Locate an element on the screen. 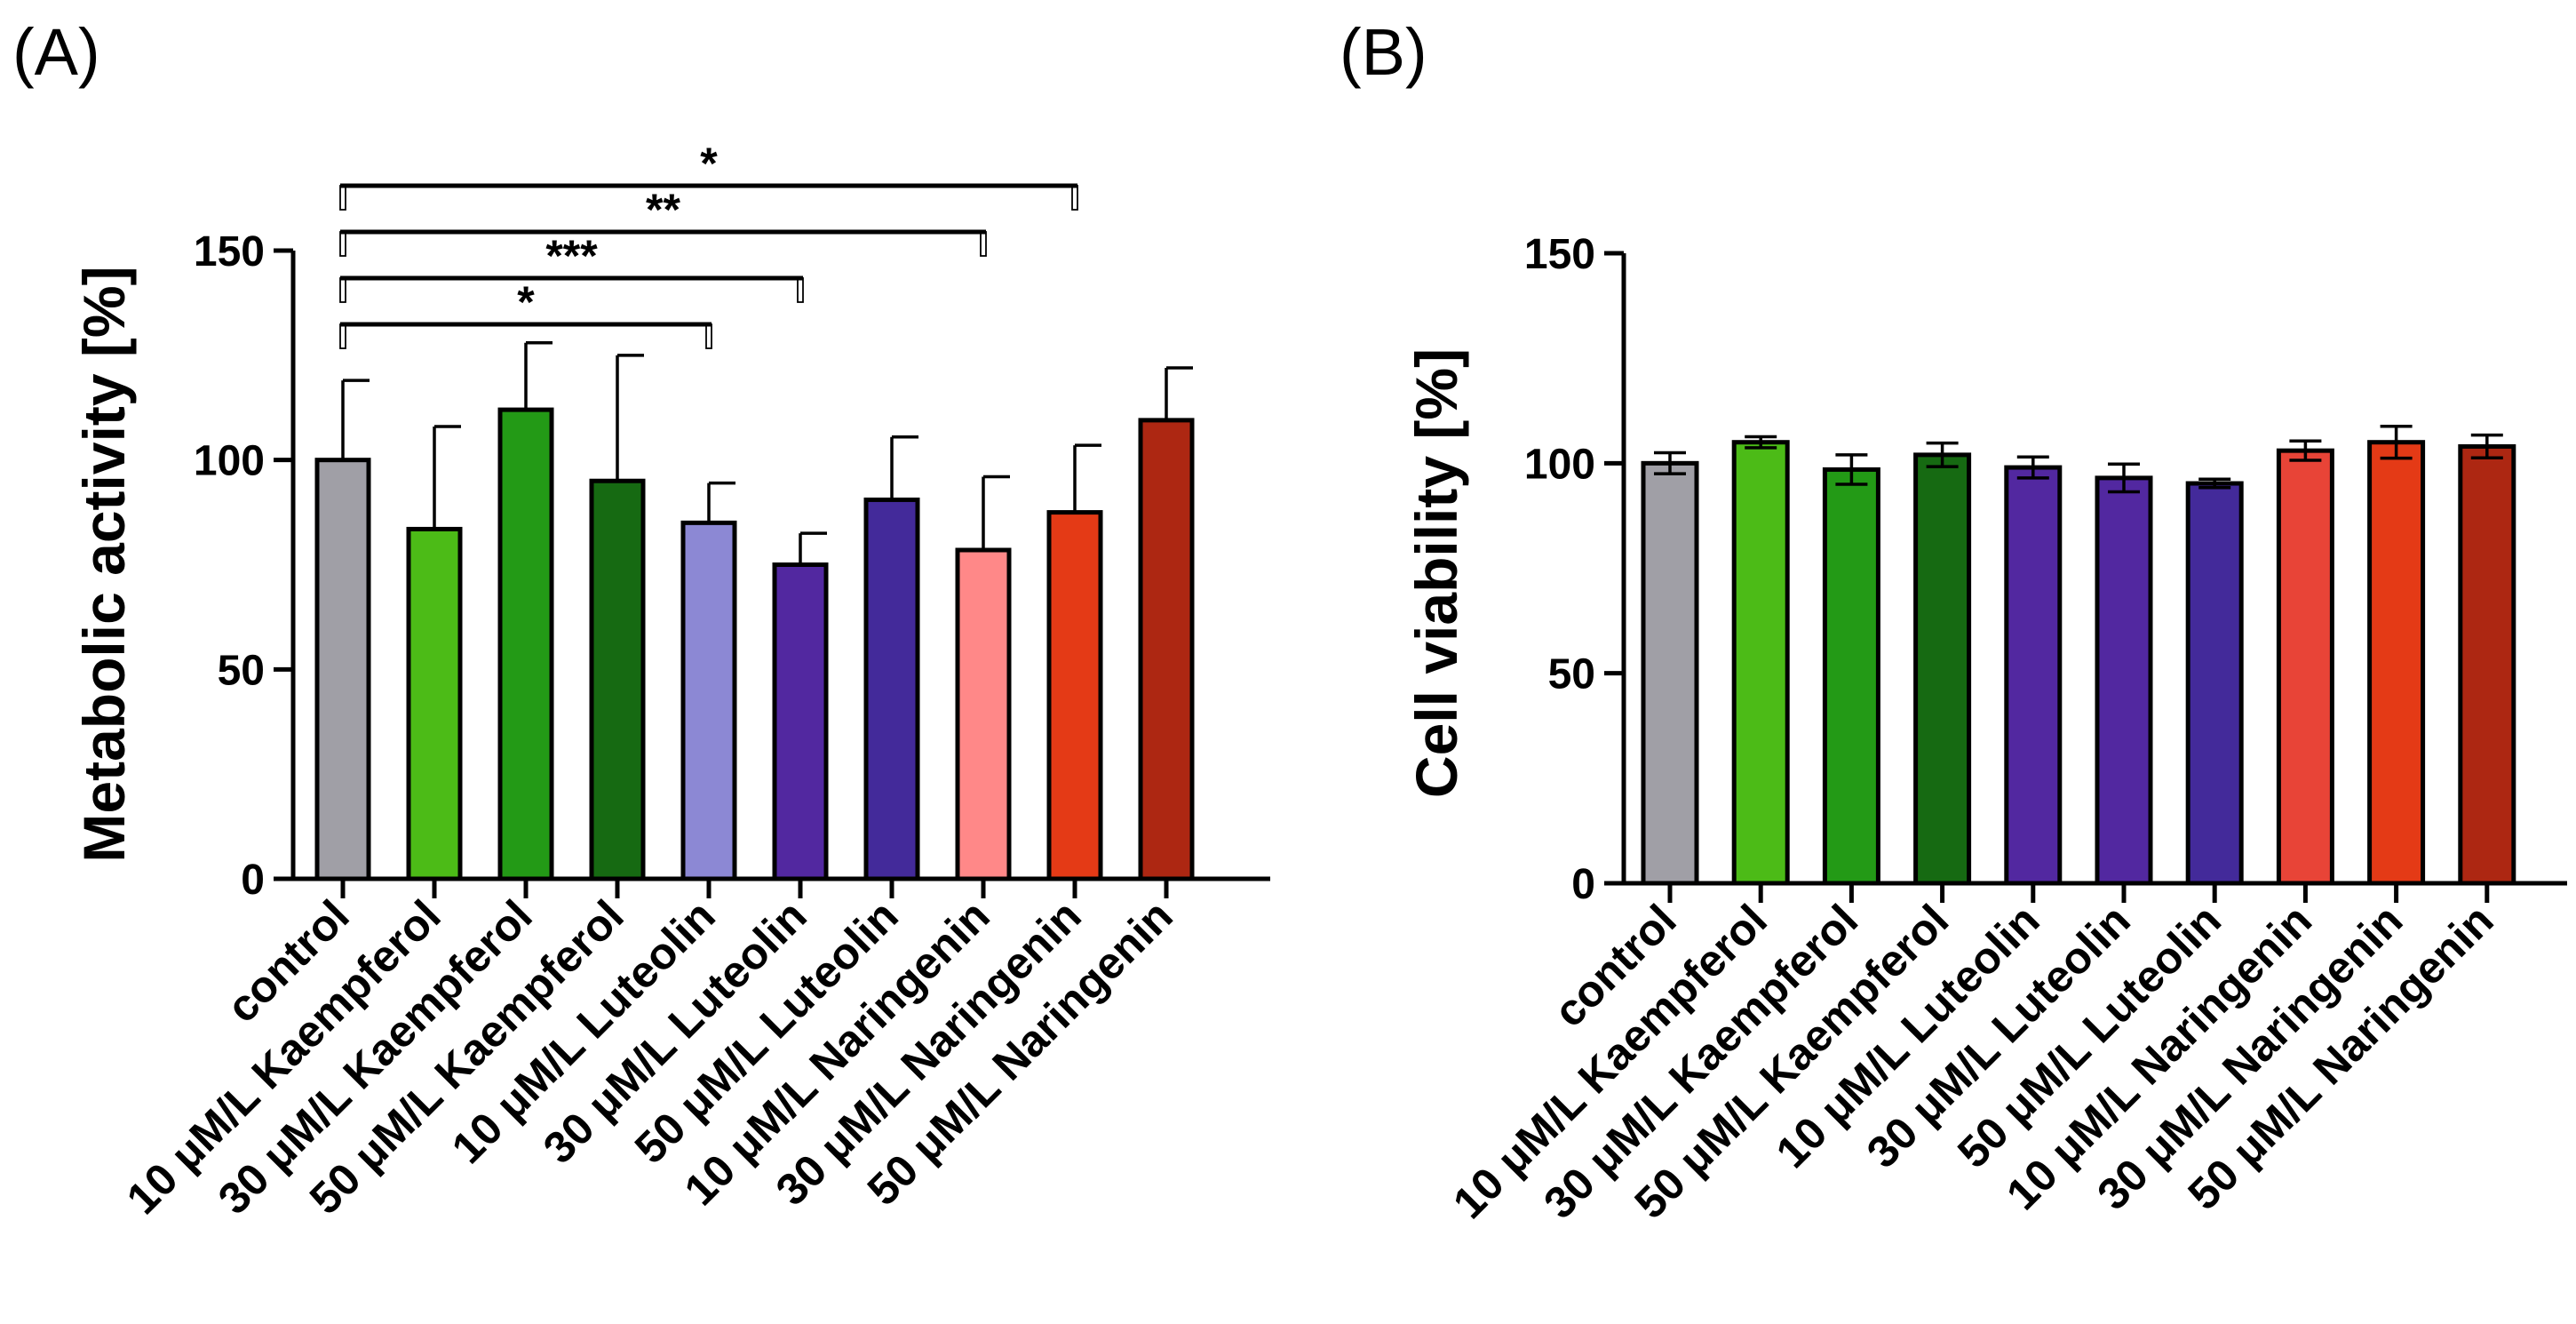 This screenshot has height=1324, width=2576. panel-a-y-tick-label: 150 is located at coordinates (229, 251).